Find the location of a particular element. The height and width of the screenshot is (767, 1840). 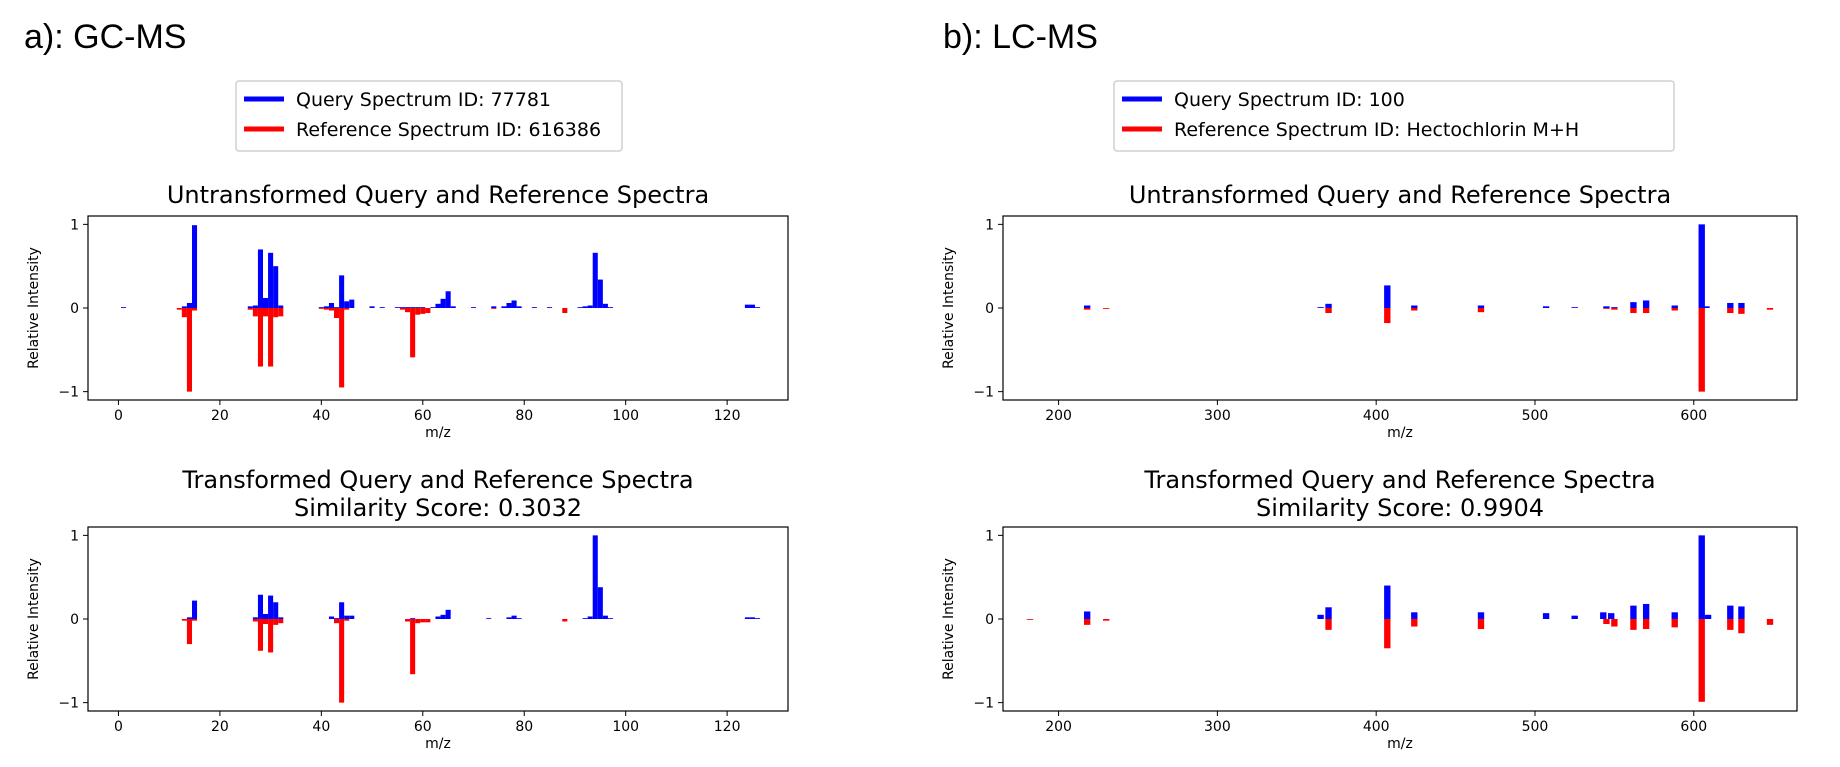

x-tick-label: 0 is located at coordinates (118, 416).